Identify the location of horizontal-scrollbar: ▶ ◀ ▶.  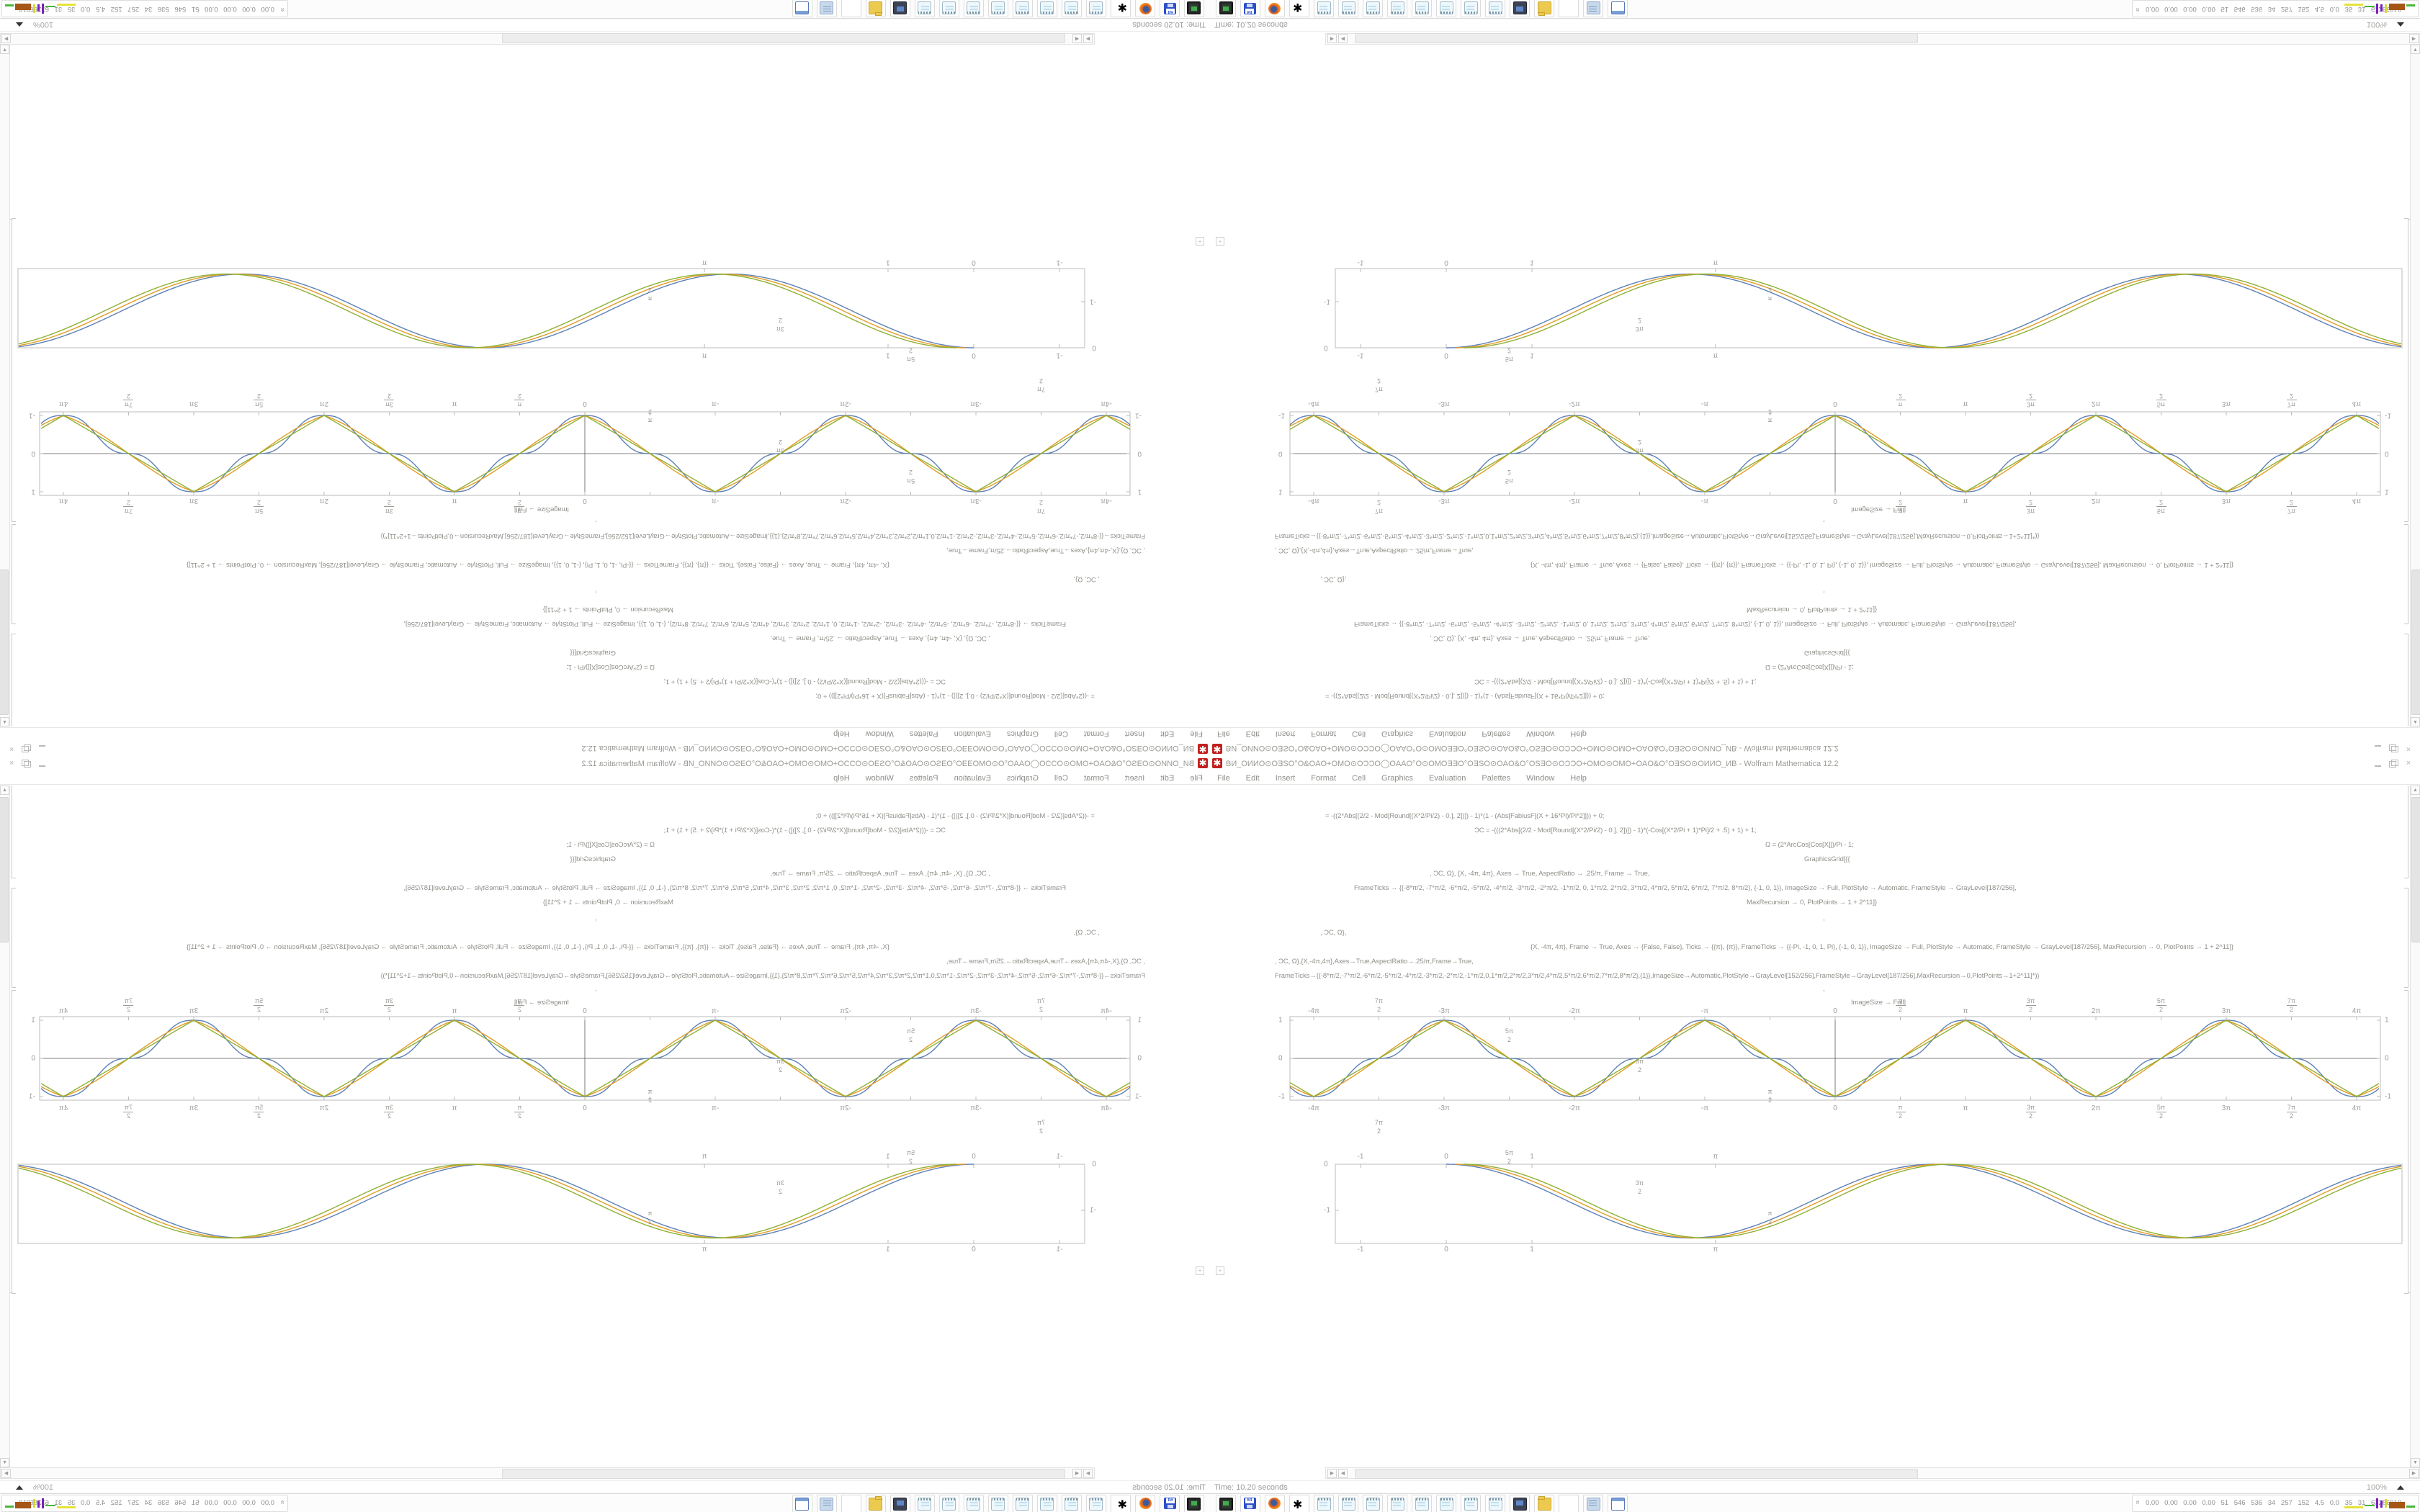
(547, 1473).